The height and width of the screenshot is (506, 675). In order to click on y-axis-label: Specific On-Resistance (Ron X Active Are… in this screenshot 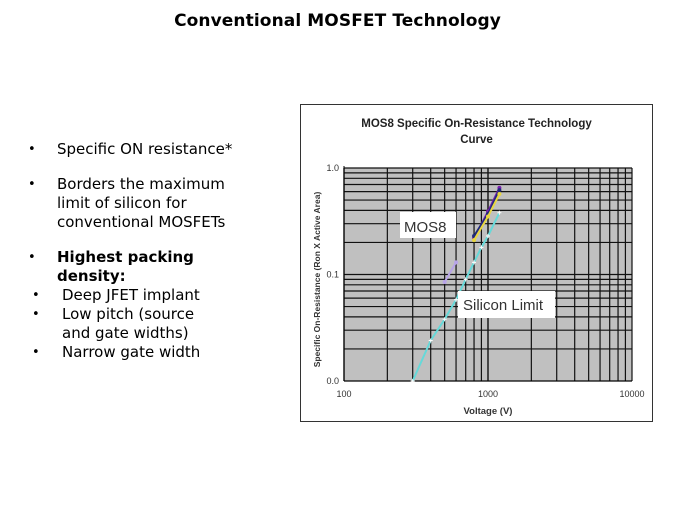, I will do `click(317, 280)`.